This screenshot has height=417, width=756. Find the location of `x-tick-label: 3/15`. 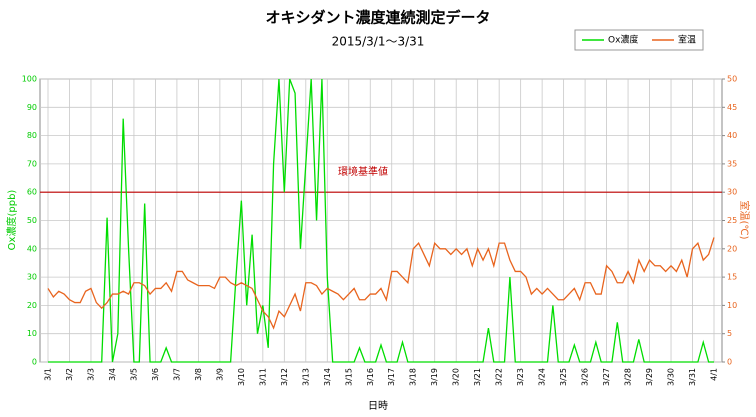

x-tick-label: 3/15 is located at coordinates (348, 377).